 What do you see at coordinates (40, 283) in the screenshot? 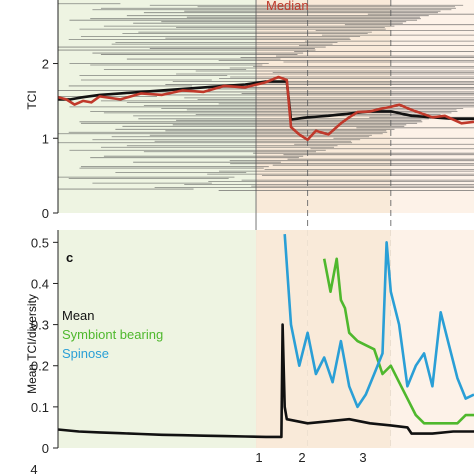
I see `mean-tci-tick-label: 0.4` at bounding box center [40, 283].